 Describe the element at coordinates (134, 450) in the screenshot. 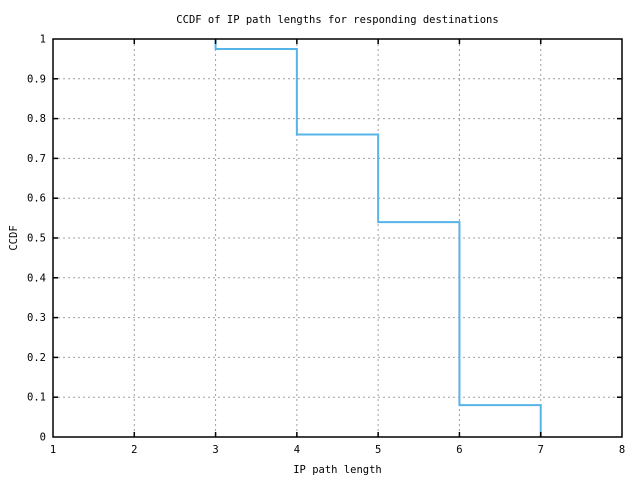

I see `x-tick-label: 2` at that location.